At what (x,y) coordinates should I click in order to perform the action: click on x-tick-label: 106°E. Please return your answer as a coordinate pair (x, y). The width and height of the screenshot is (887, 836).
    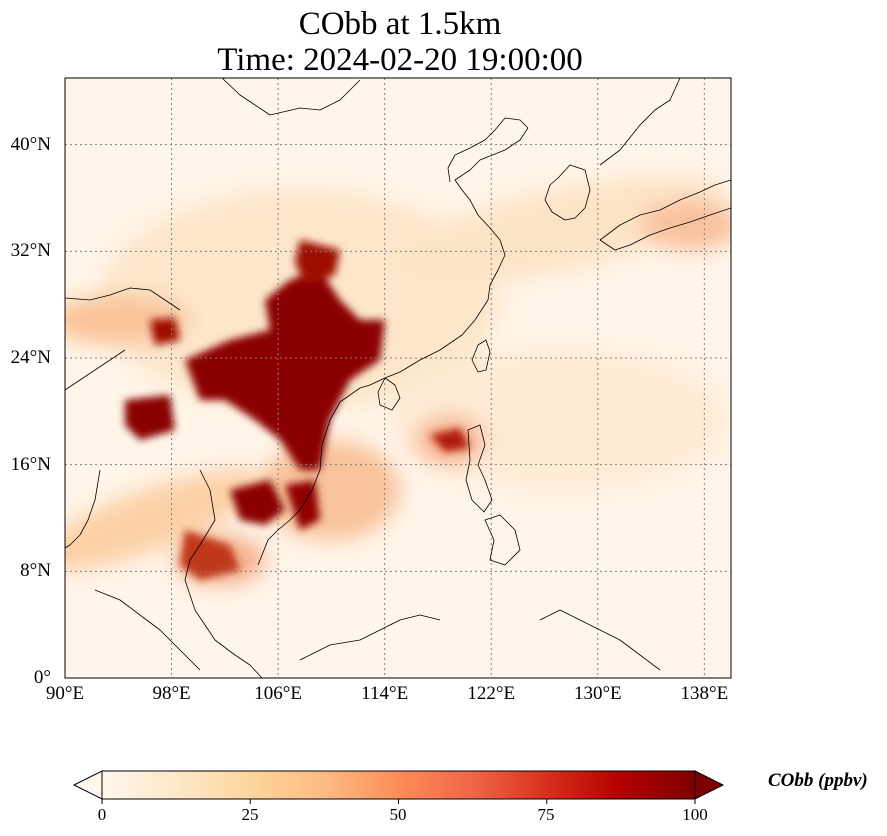
    Looking at the image, I should click on (278, 693).